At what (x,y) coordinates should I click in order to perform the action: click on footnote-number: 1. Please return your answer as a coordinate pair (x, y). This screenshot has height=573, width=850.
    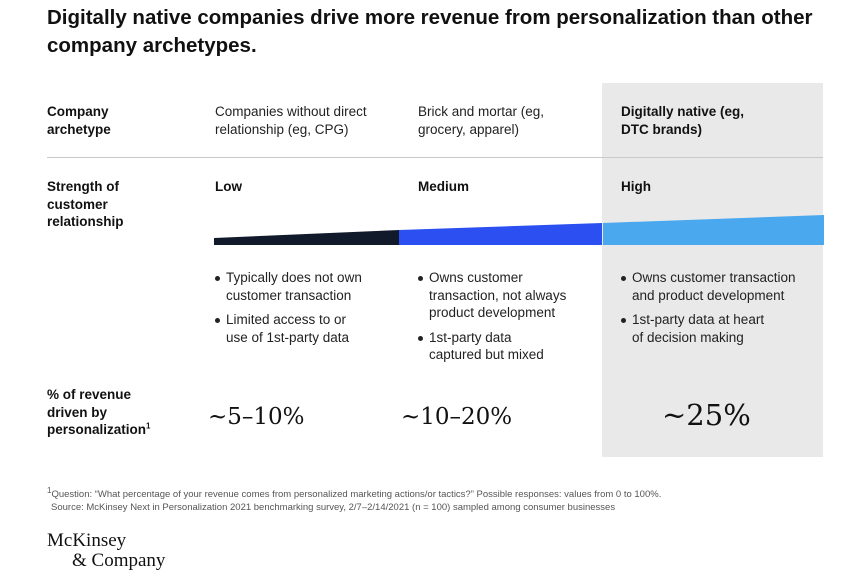
    Looking at the image, I should click on (49, 490).